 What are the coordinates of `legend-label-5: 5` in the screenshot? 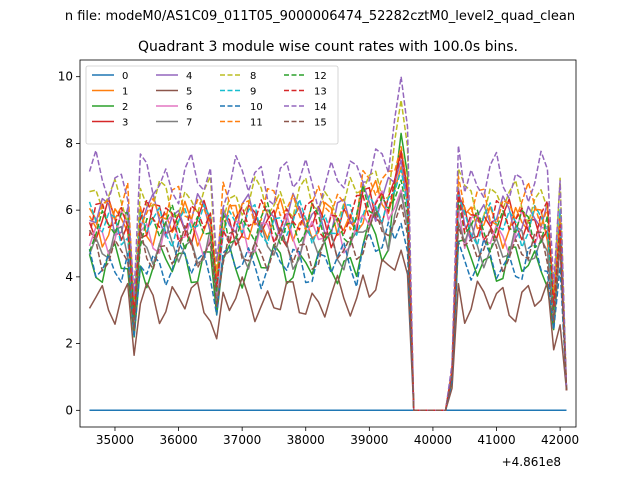 It's located at (189, 92).